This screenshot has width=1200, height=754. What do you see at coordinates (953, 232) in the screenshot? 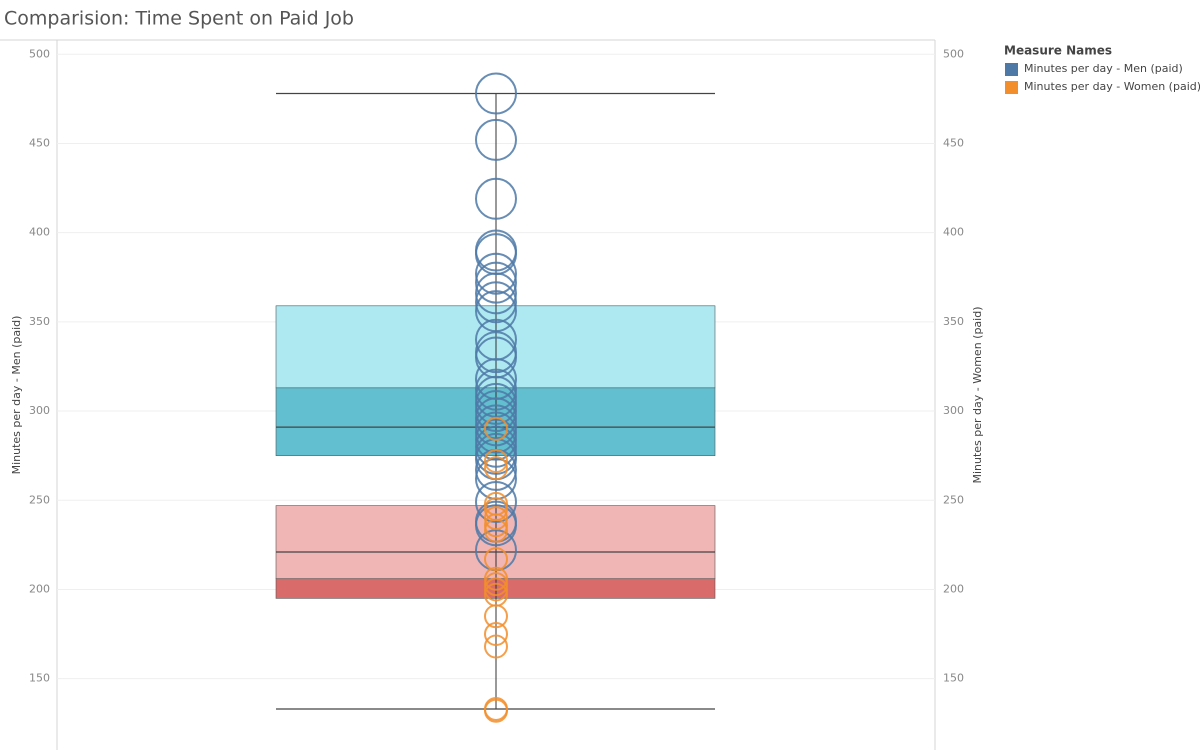
I see `y2-tick-label: 400` at bounding box center [953, 232].